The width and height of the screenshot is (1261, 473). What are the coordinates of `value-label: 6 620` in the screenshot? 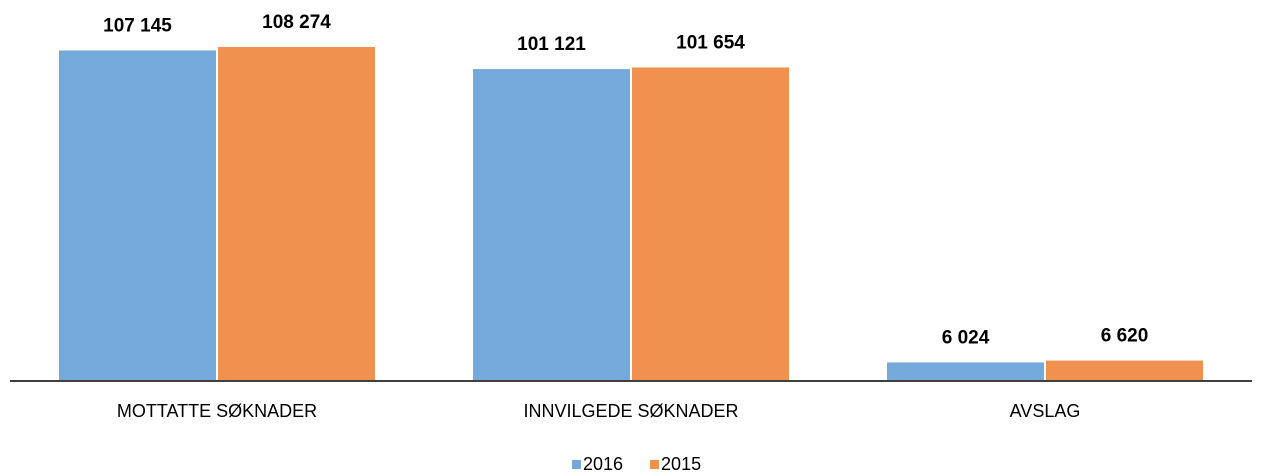 It's located at (1125, 336).